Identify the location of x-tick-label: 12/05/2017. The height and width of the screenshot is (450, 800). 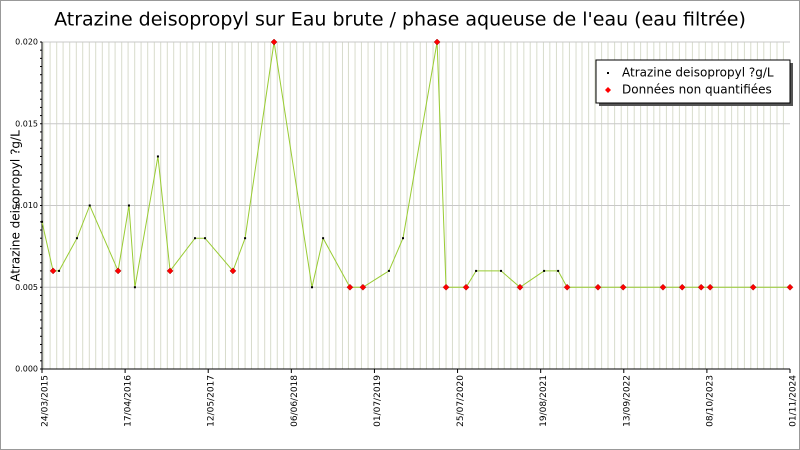
(212, 401).